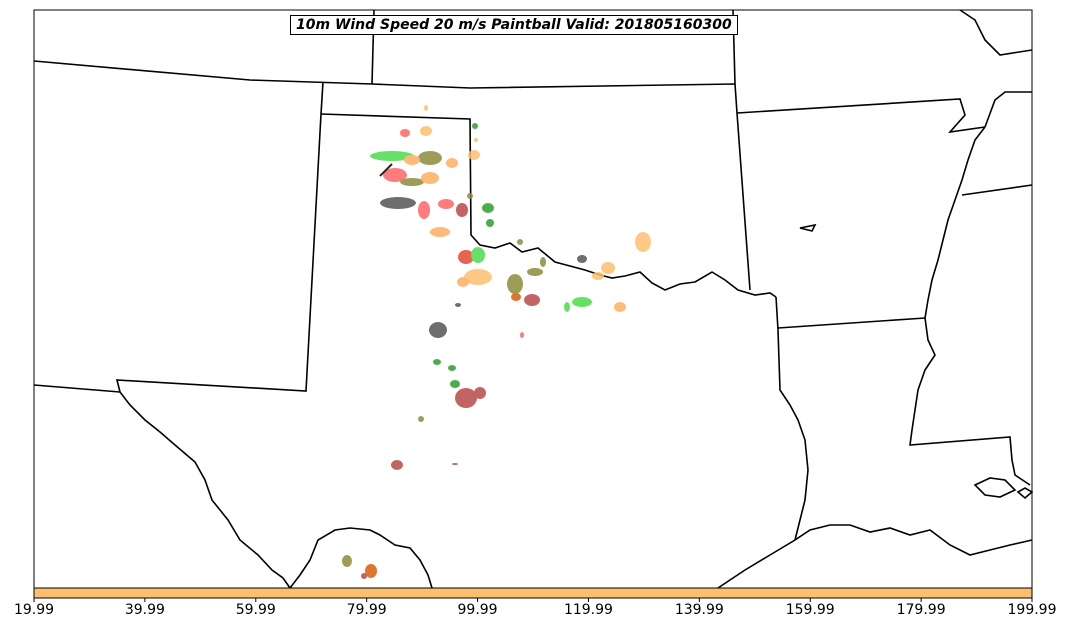  Describe the element at coordinates (34, 610) in the screenshot. I see `colorbar-tick-label: 19.99` at that location.